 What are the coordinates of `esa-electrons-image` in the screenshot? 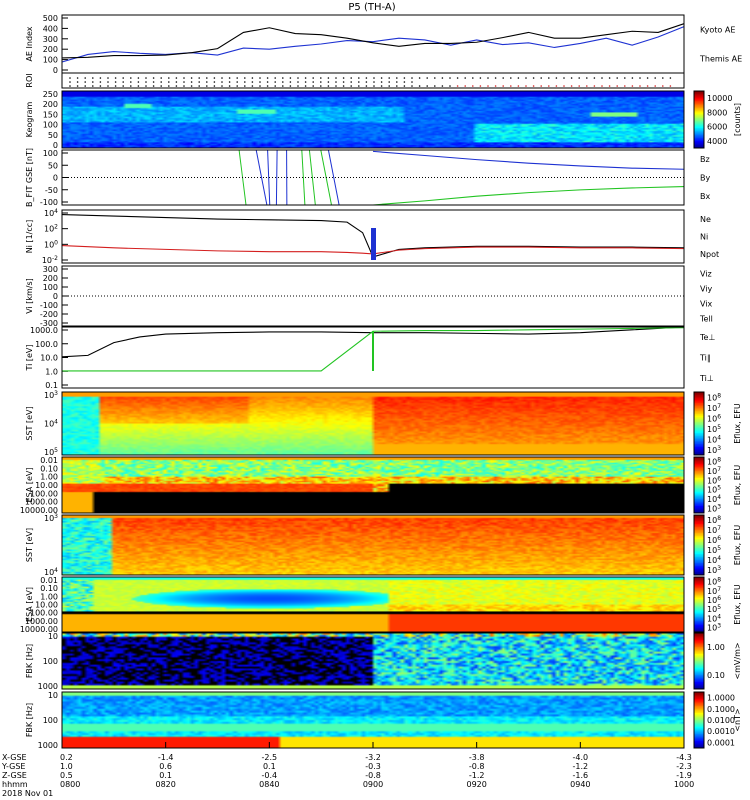 It's located at (373, 604).